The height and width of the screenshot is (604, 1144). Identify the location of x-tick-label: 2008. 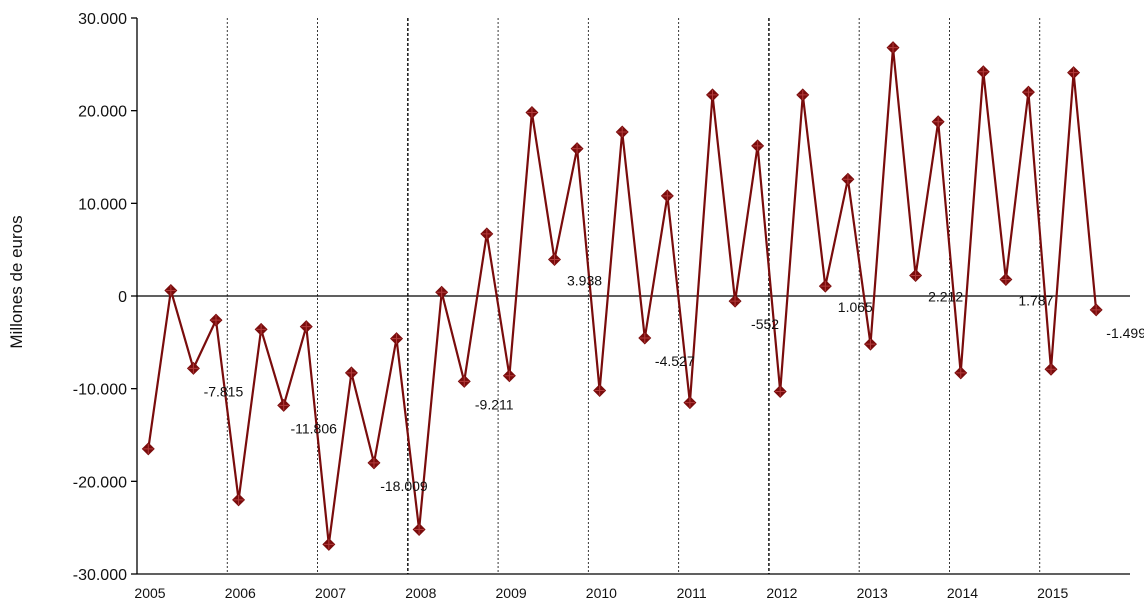
(420, 593).